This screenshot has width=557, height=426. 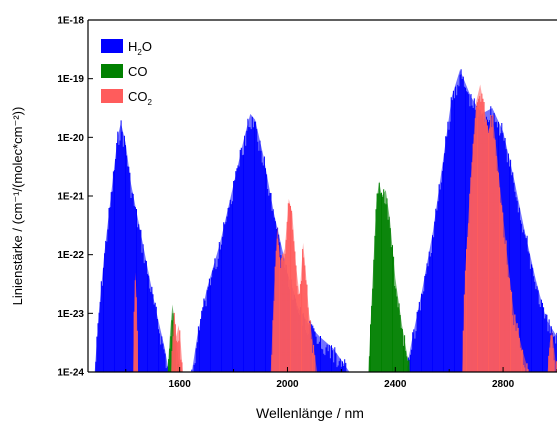 What do you see at coordinates (140, 98) in the screenshot?
I see `legend-label: CO2` at bounding box center [140, 98].